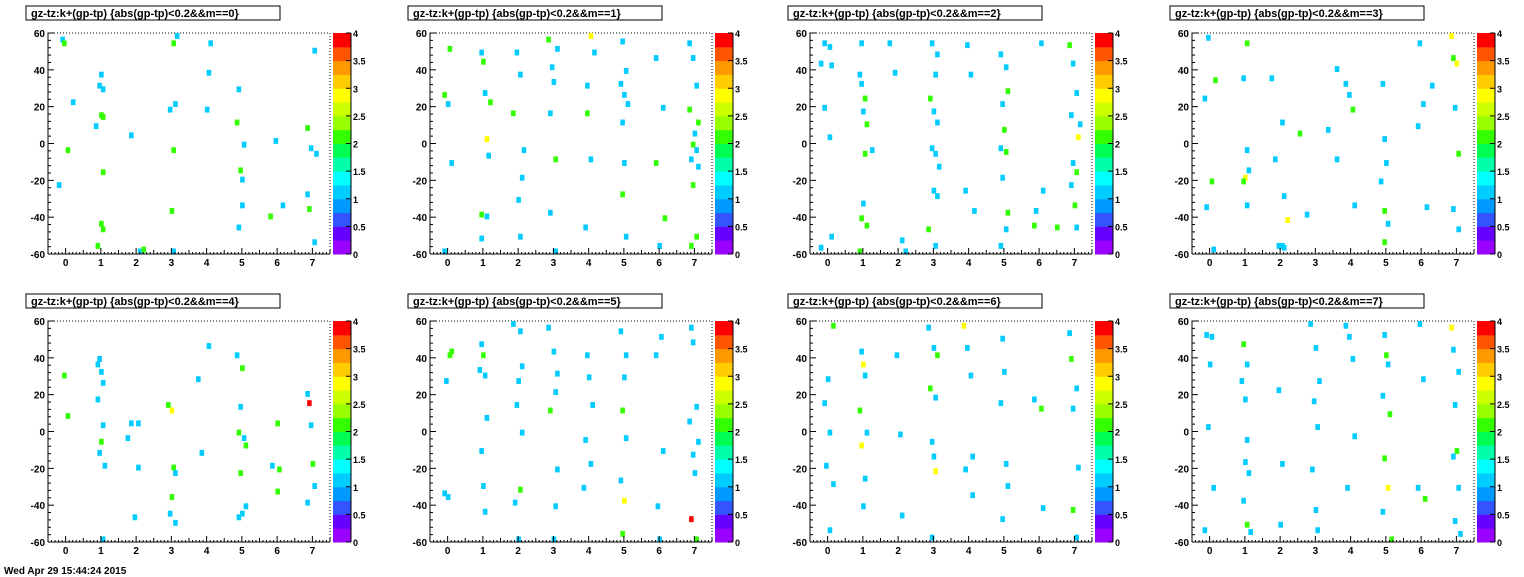  I want to click on x-tick-label: 7, so click(1075, 263).